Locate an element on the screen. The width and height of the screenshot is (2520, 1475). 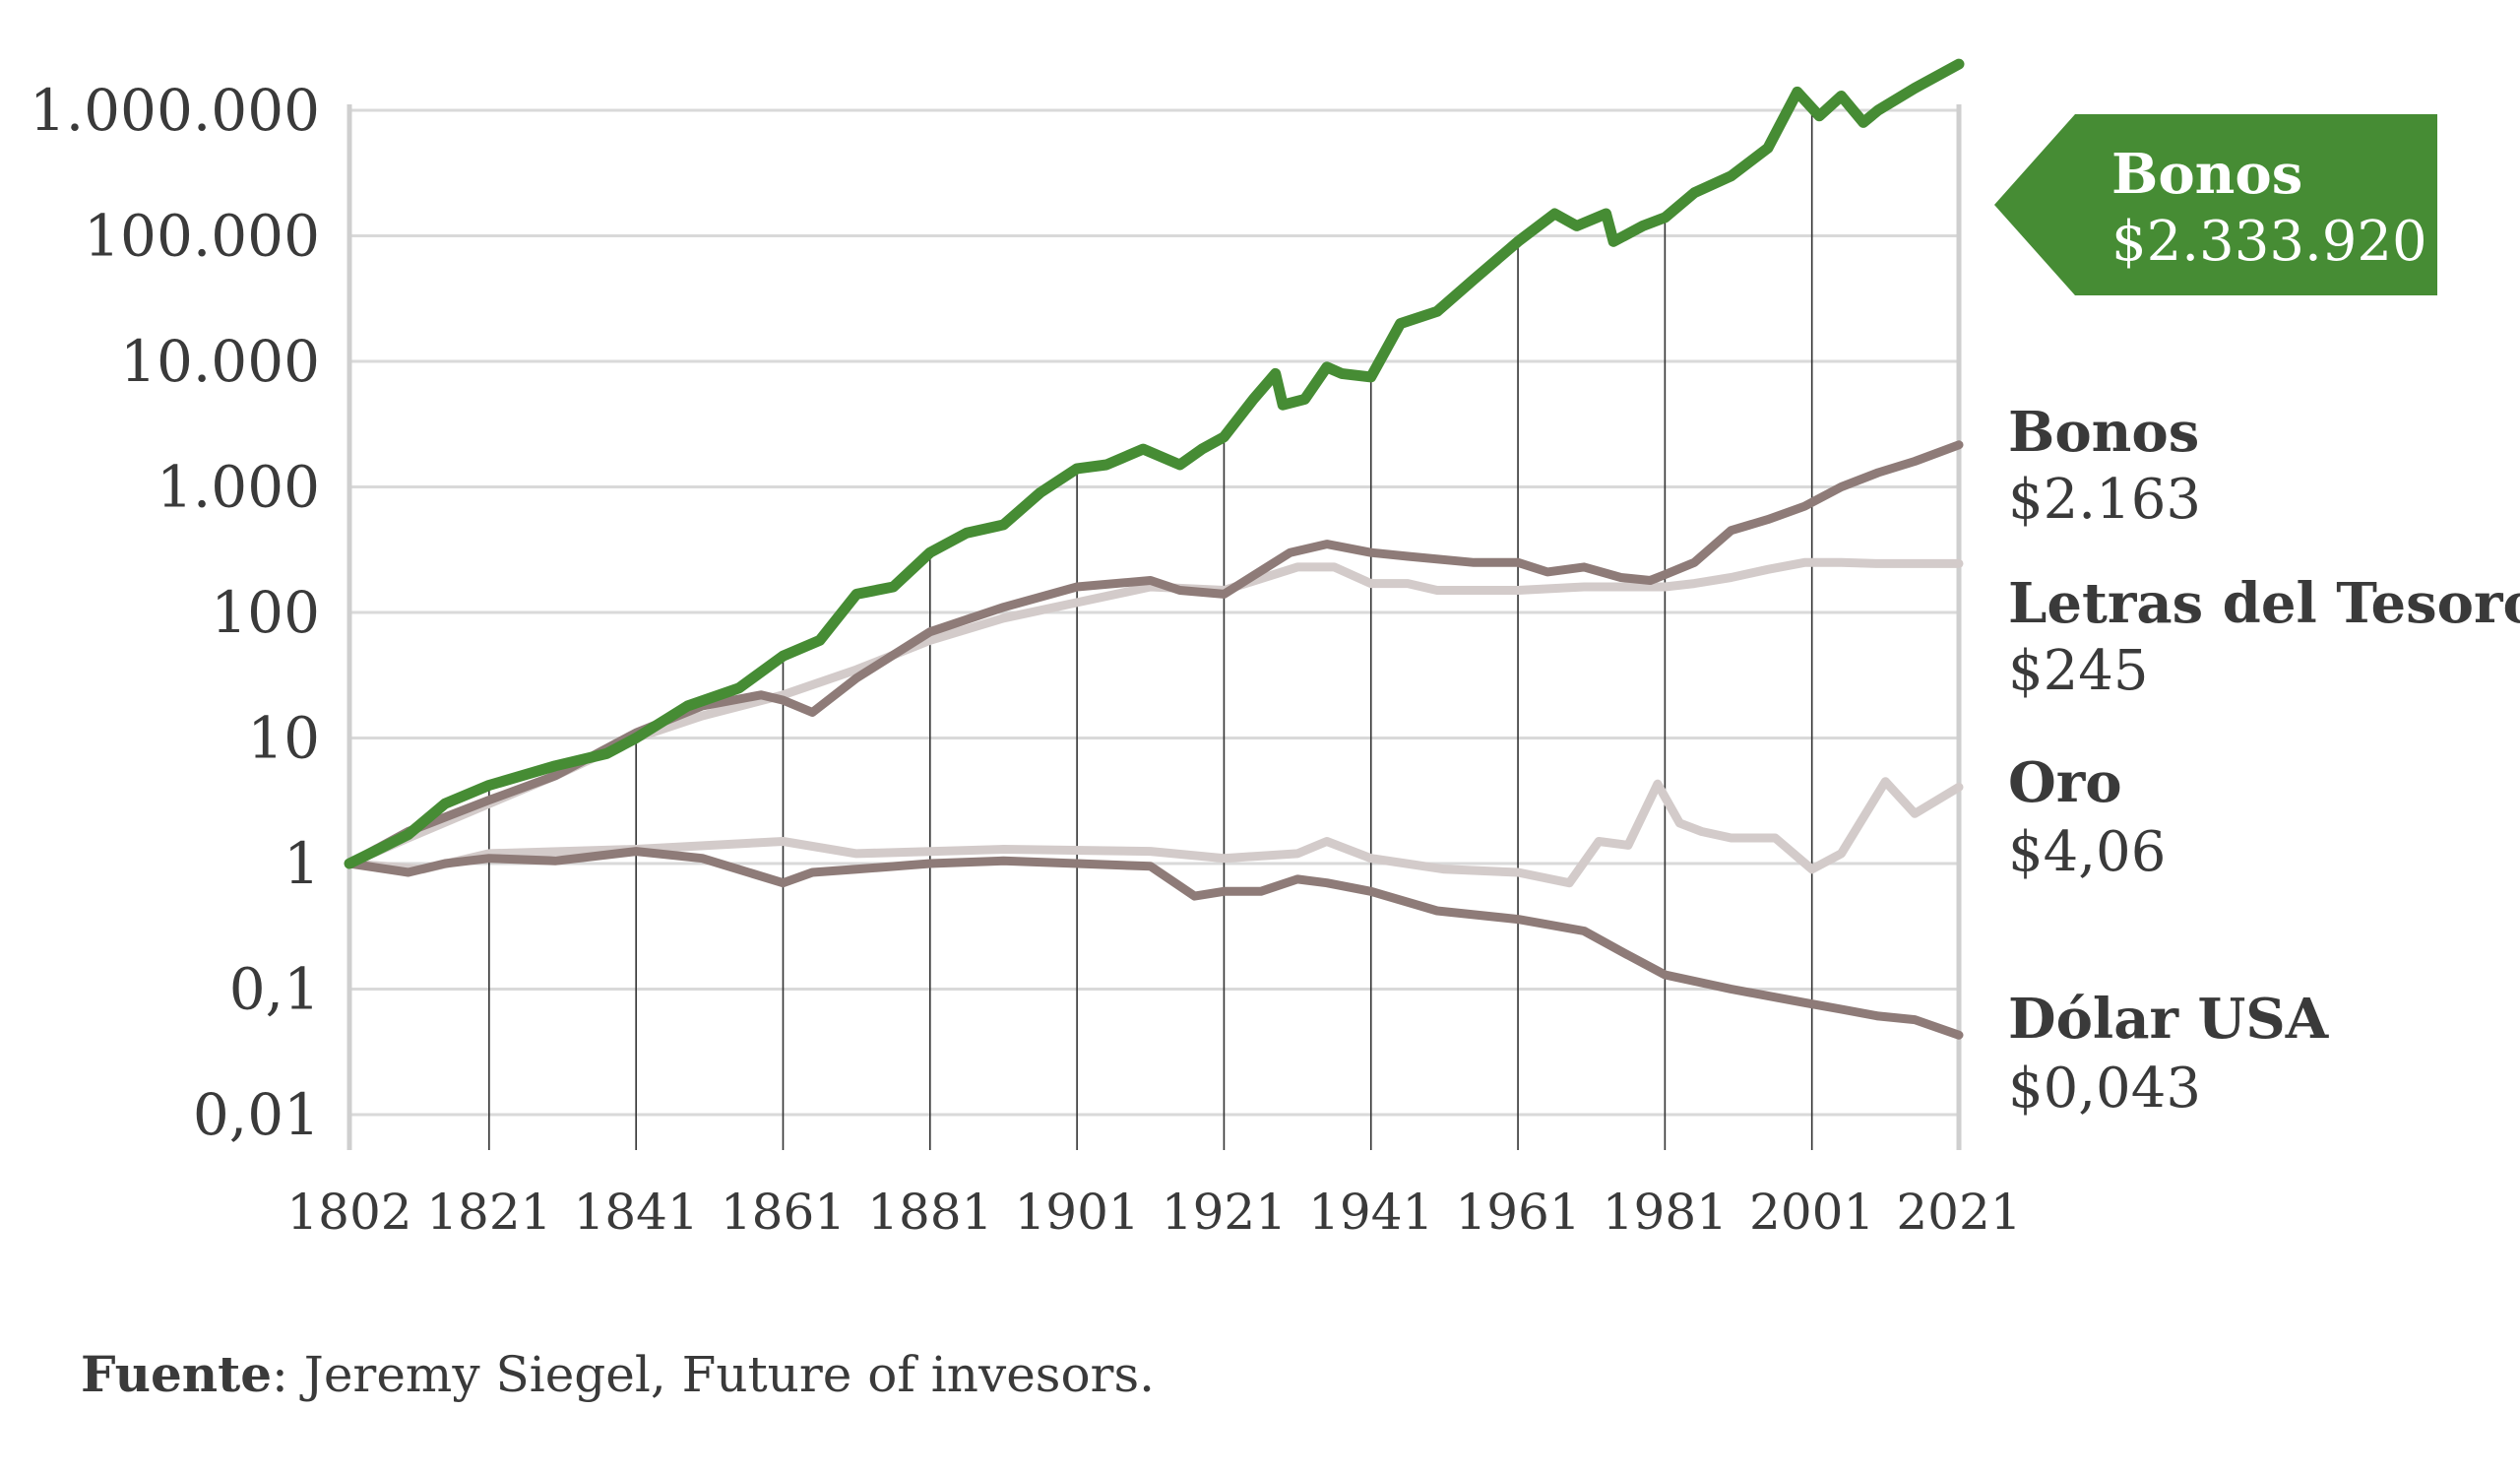
stocks-callout-tag is located at coordinates (2215, 204).